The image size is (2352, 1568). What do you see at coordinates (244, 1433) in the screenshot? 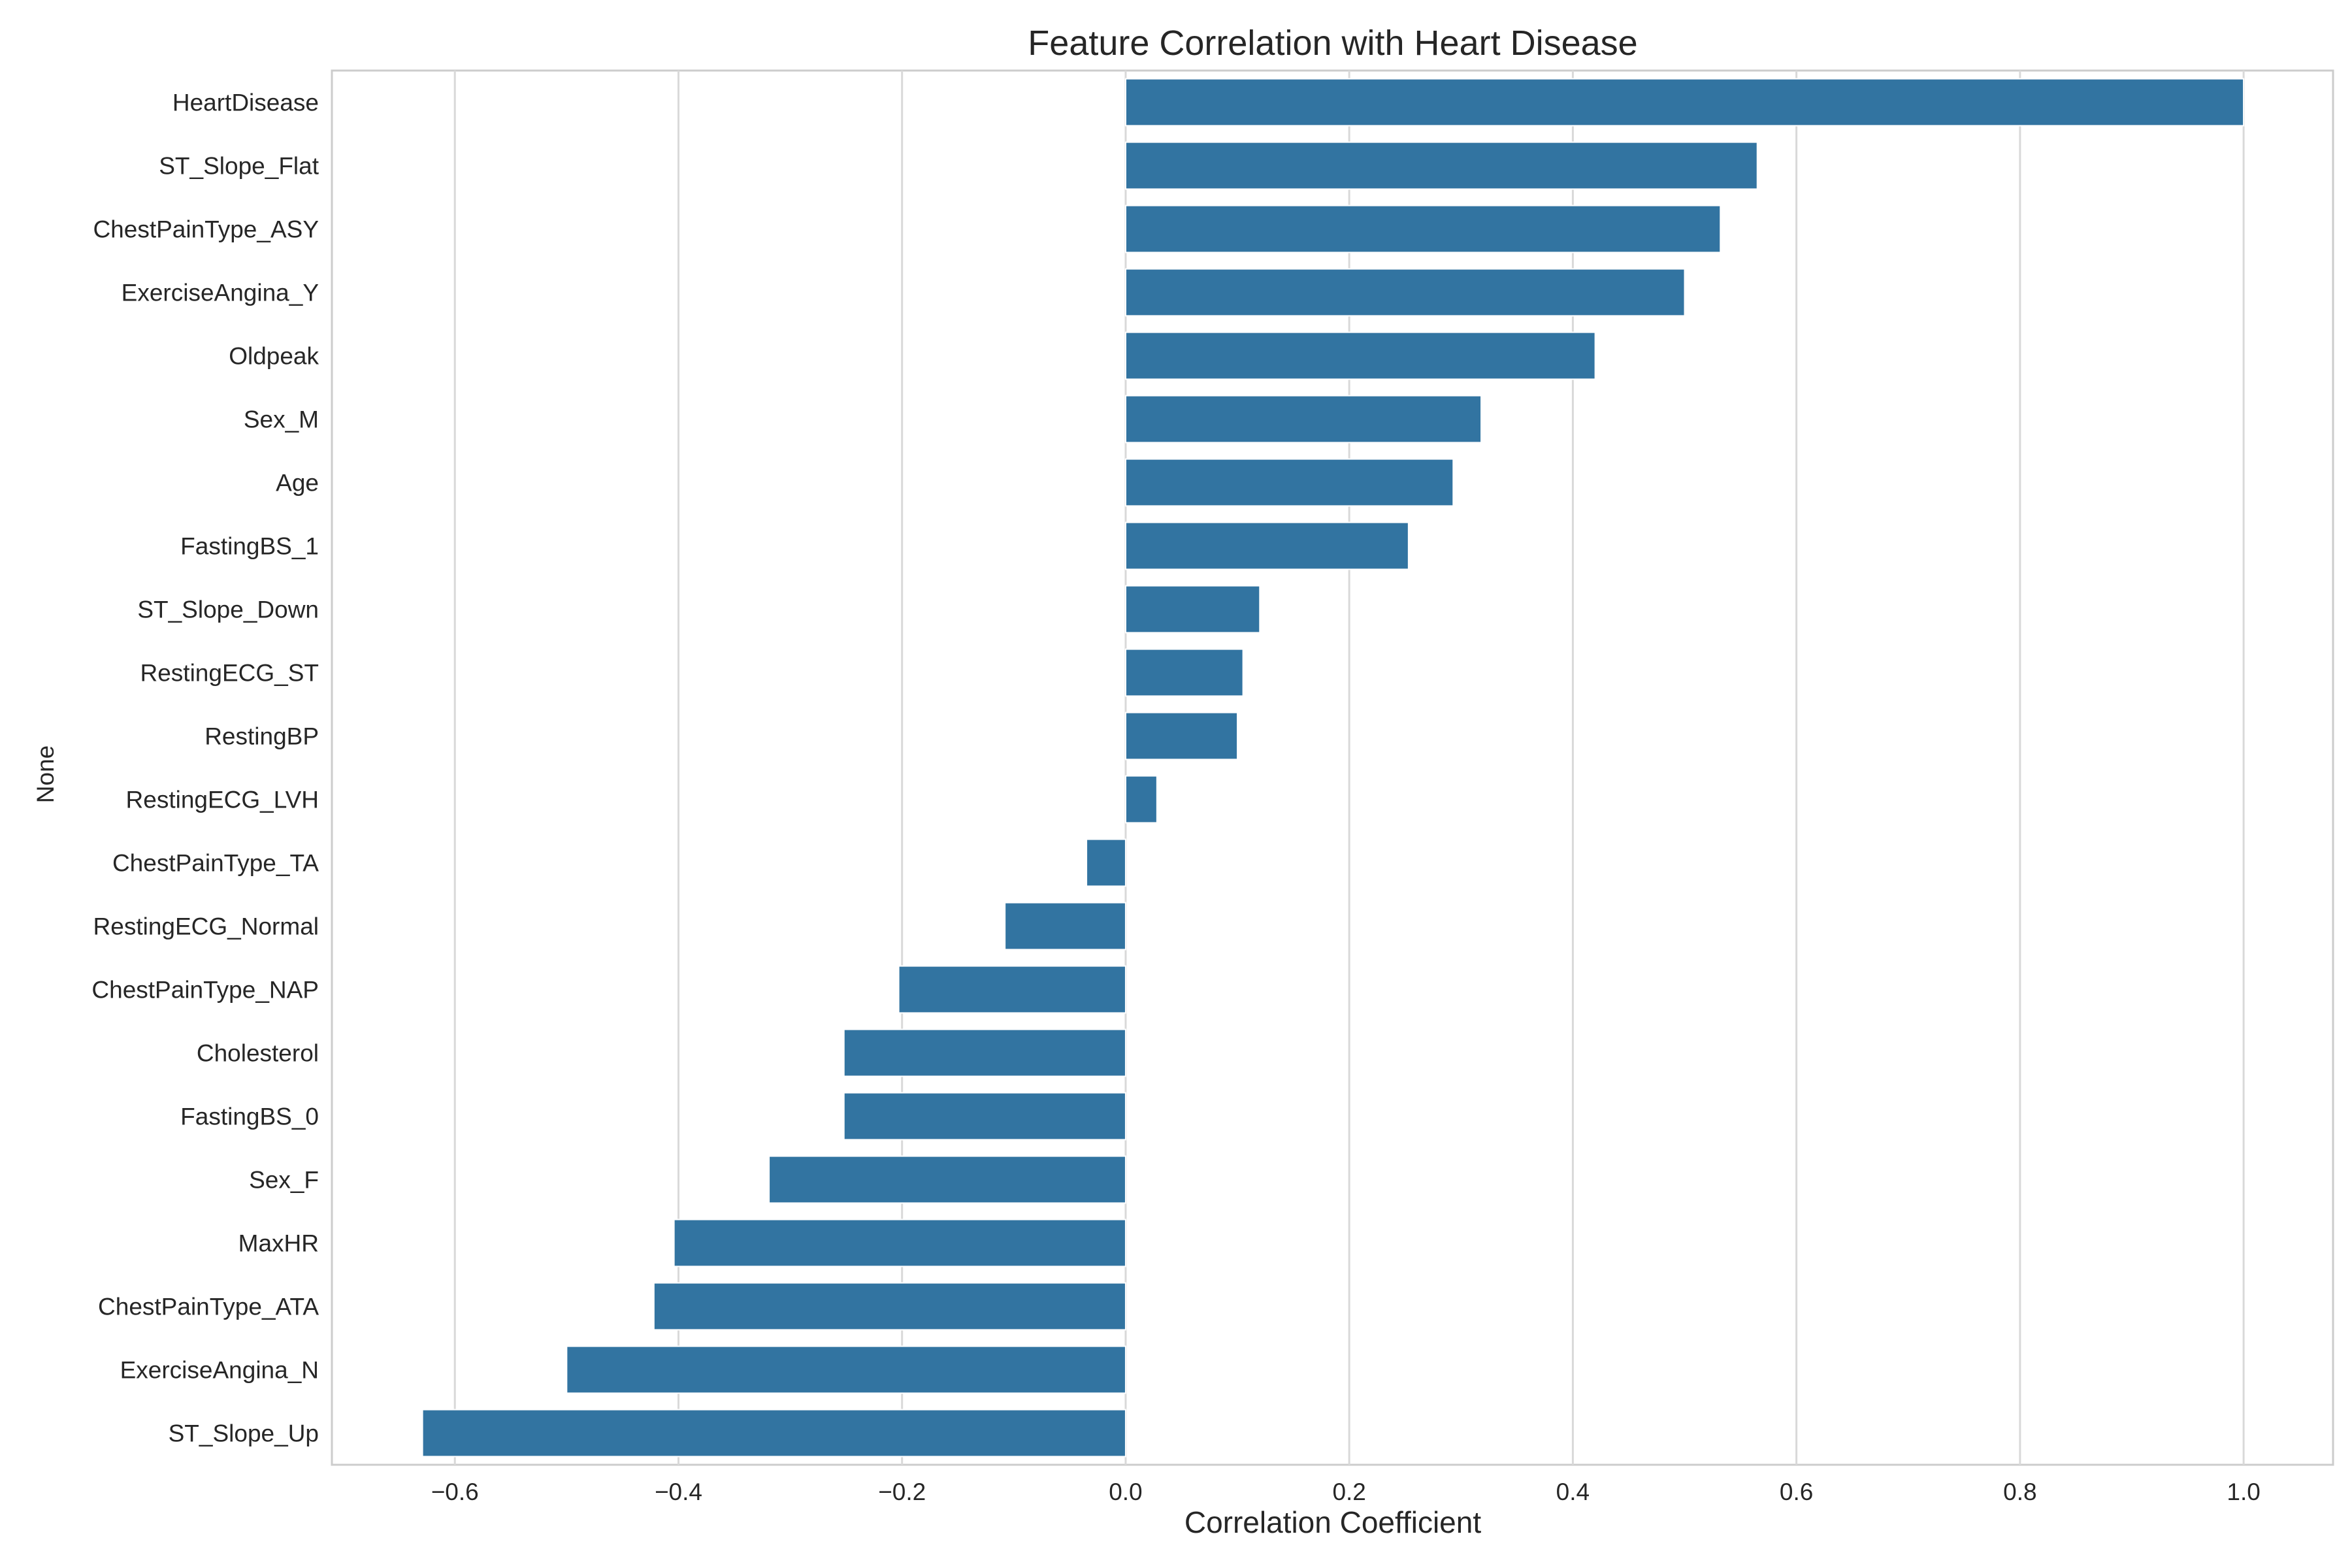
I see `y-tick-label: ST_Slope_Up` at bounding box center [244, 1433].